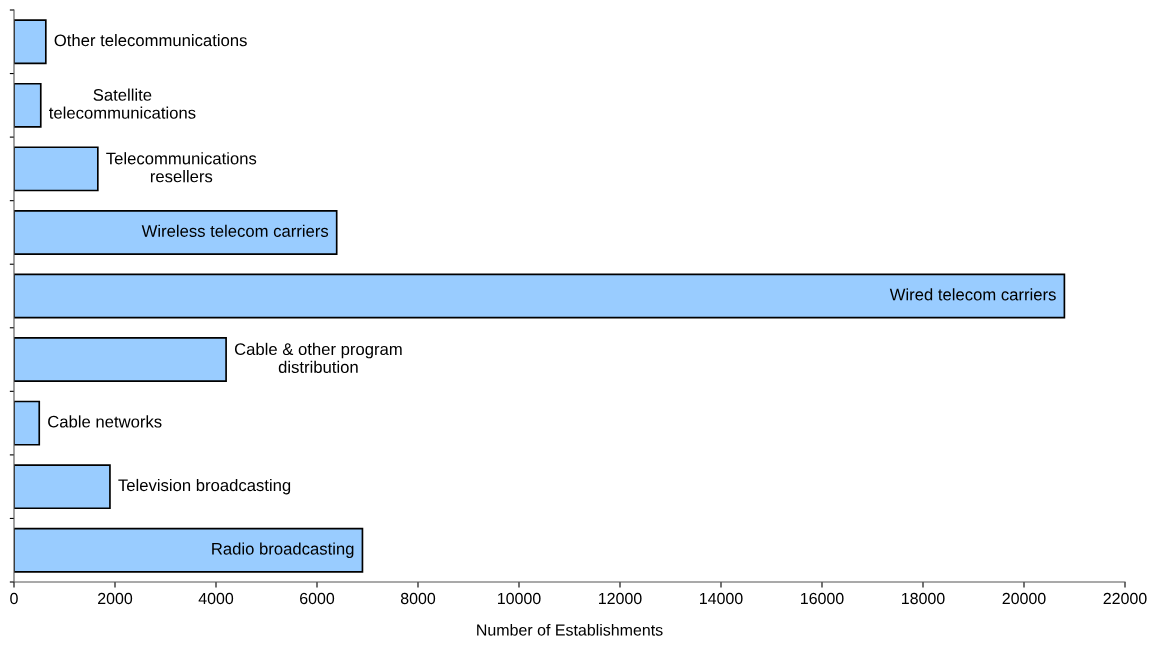 Image resolution: width=1157 pixels, height=655 pixels. What do you see at coordinates (1125, 598) in the screenshot?
I see `x-tick-label: 22000` at bounding box center [1125, 598].